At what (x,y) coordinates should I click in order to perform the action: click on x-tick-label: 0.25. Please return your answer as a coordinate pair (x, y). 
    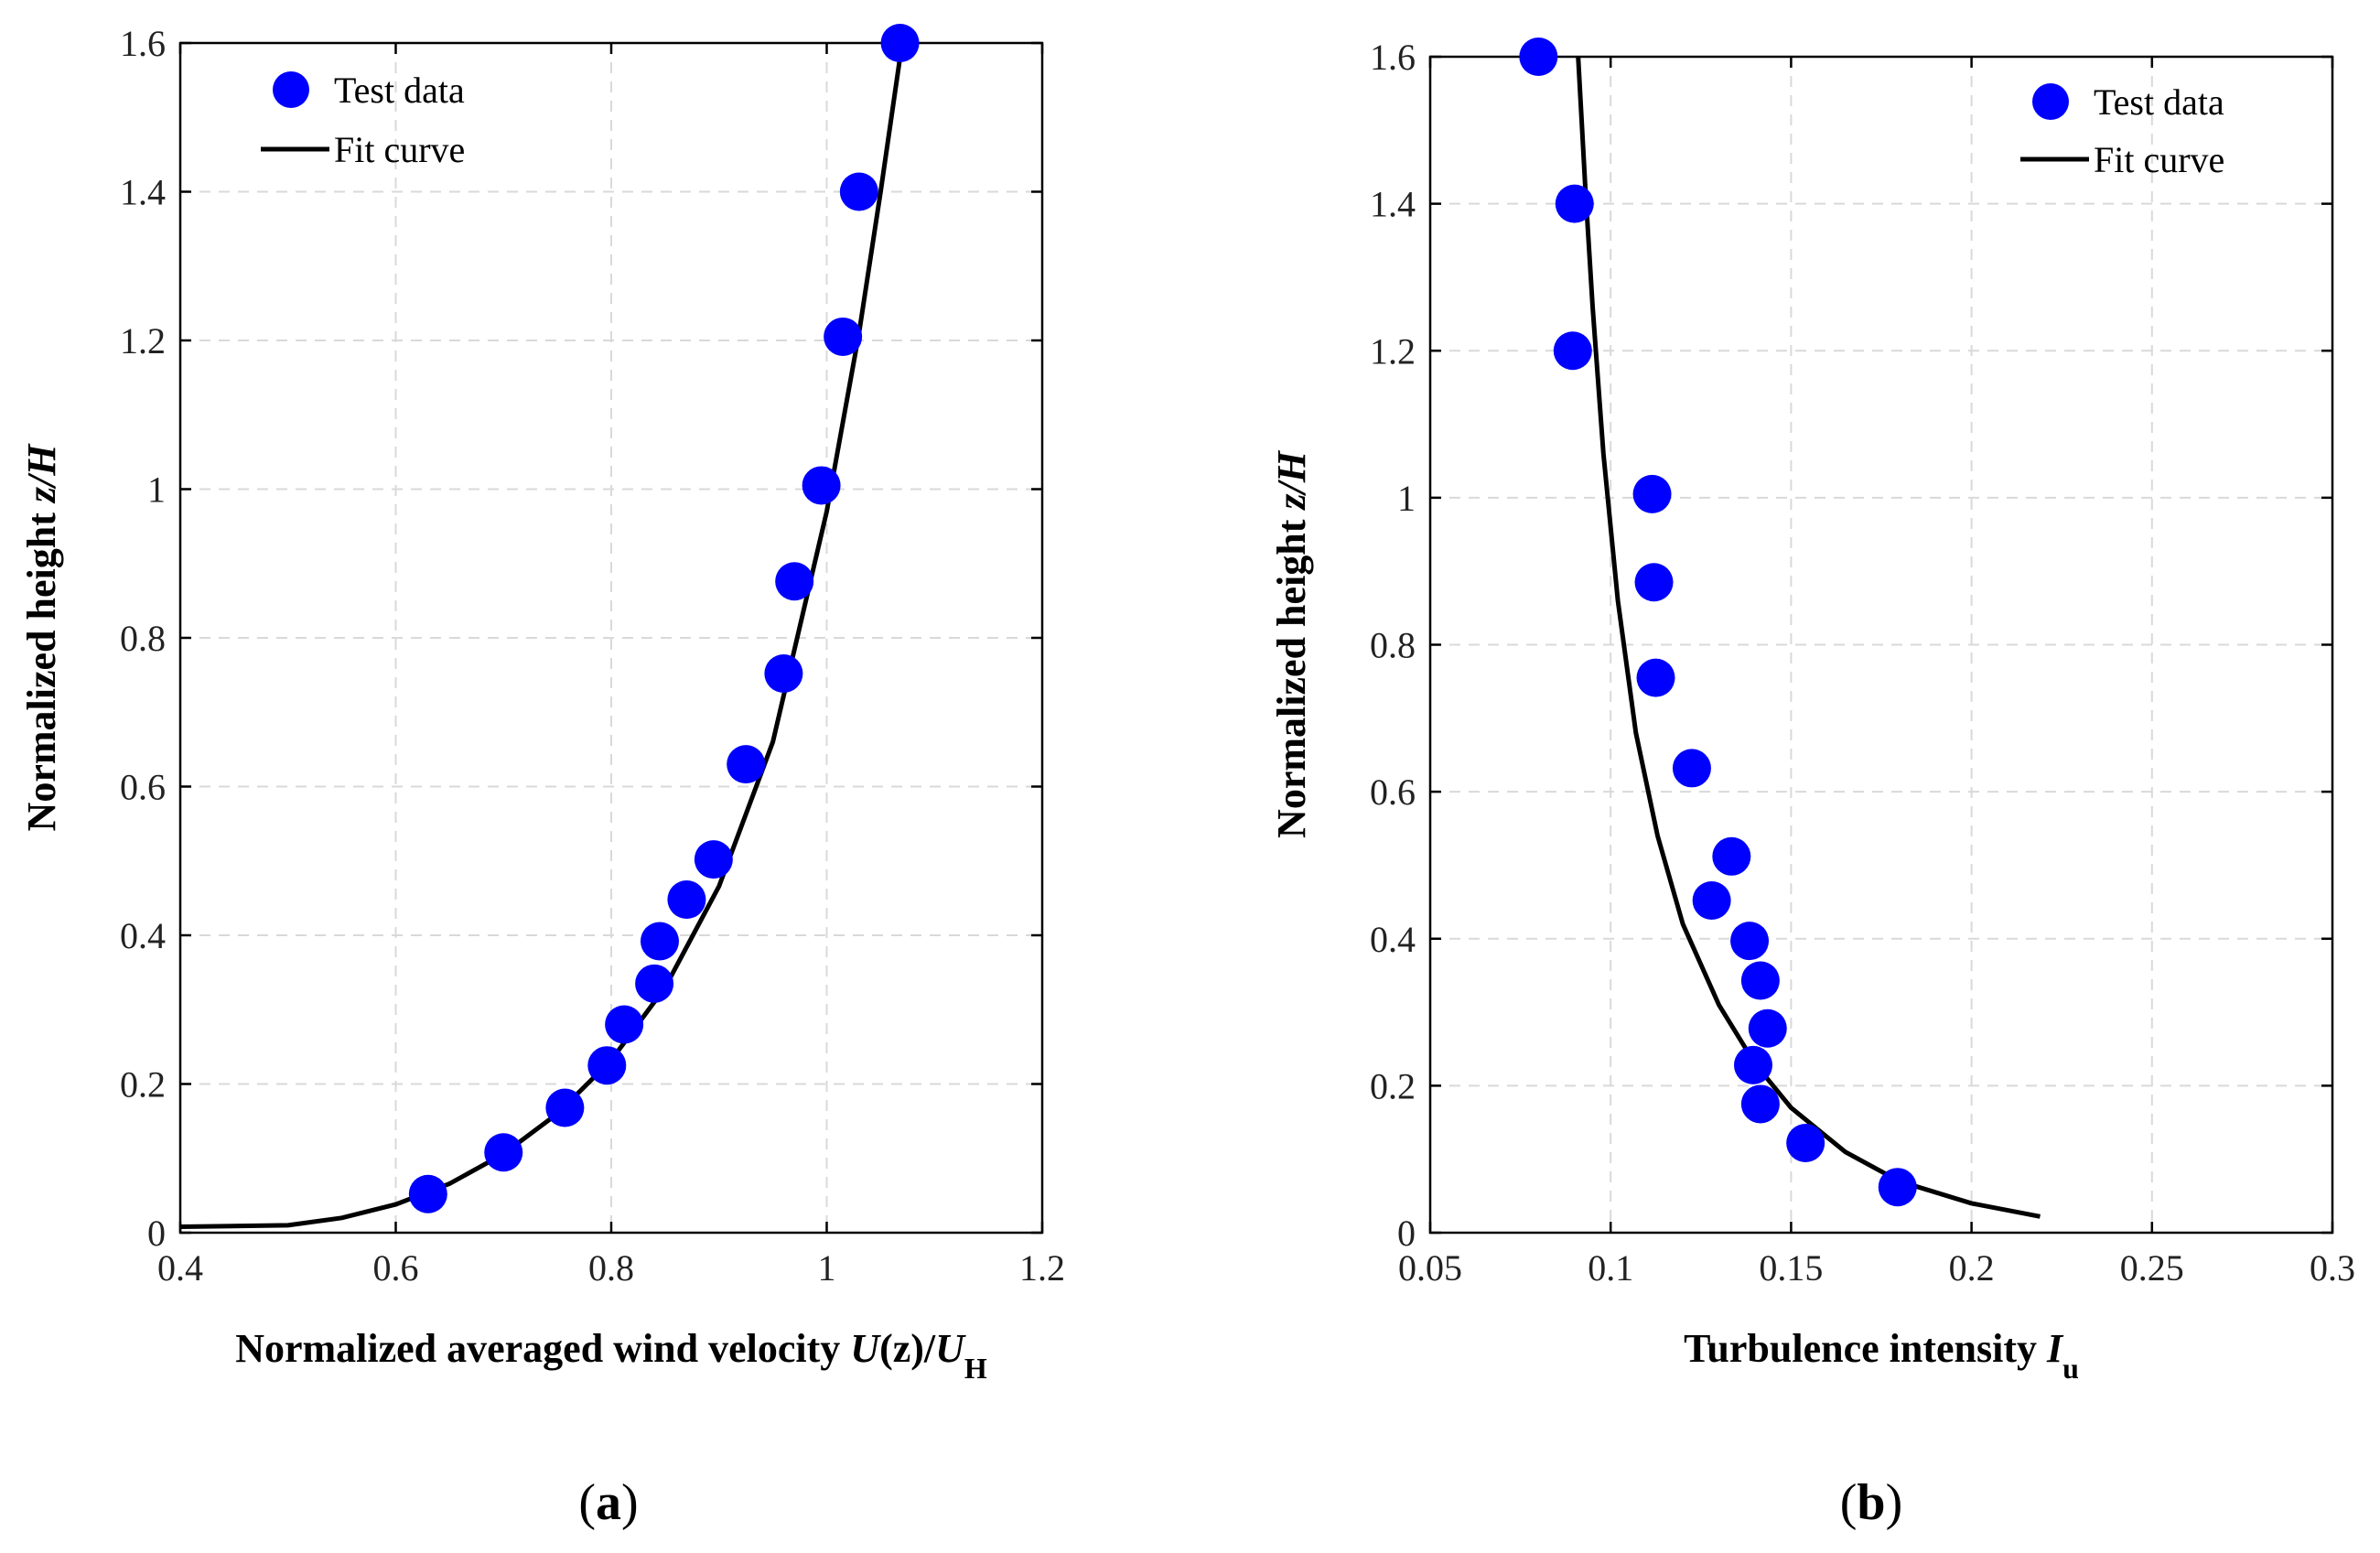
    Looking at the image, I should click on (2152, 1268).